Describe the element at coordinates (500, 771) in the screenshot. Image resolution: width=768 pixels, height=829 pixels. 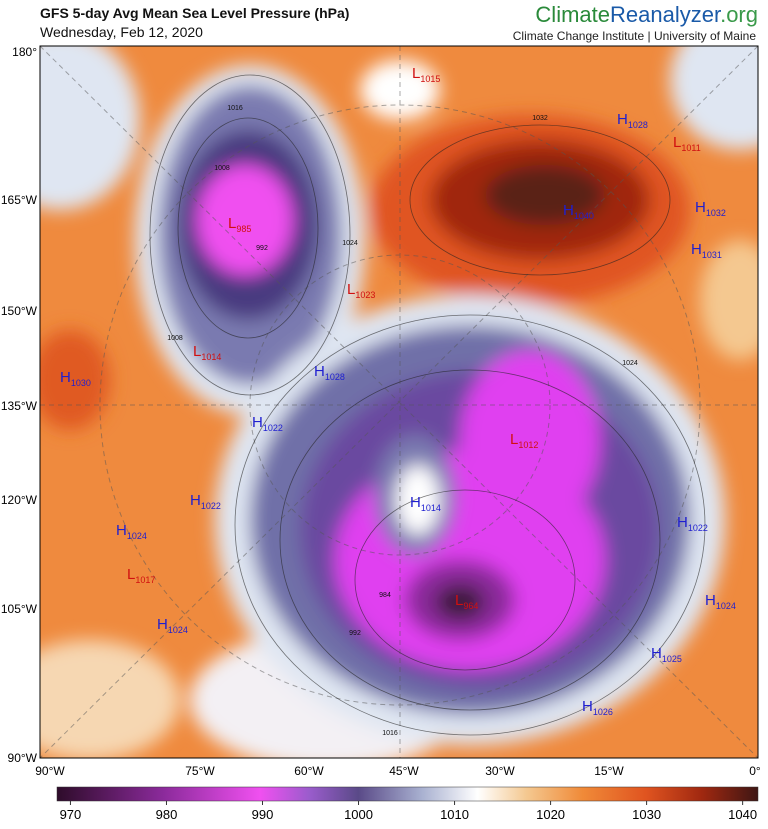
I see `lon-label: 30°W` at that location.